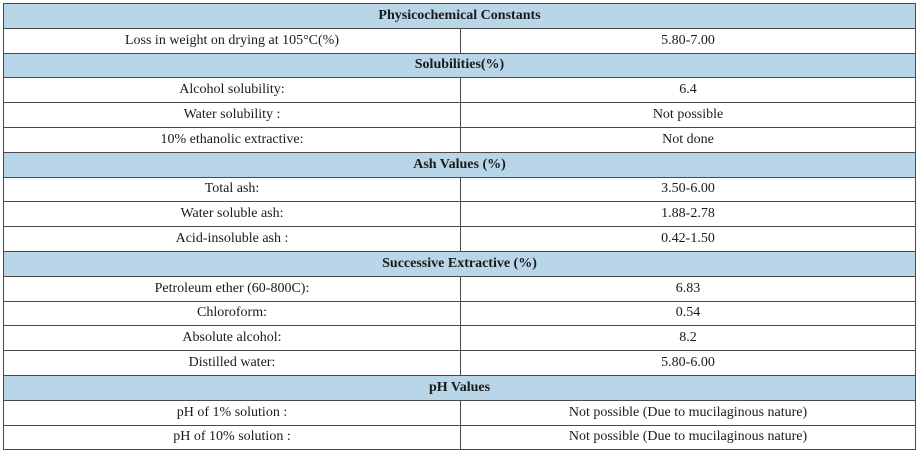  Describe the element at coordinates (688, 288) in the screenshot. I see `row-value: 6.83` at that location.